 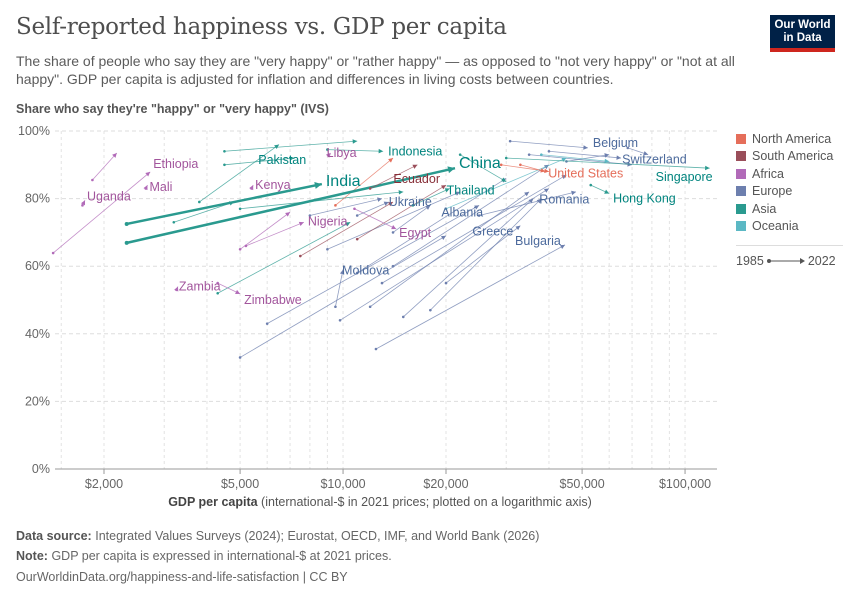 I want to click on country-arrow-ukraine, so click(x=372, y=209).